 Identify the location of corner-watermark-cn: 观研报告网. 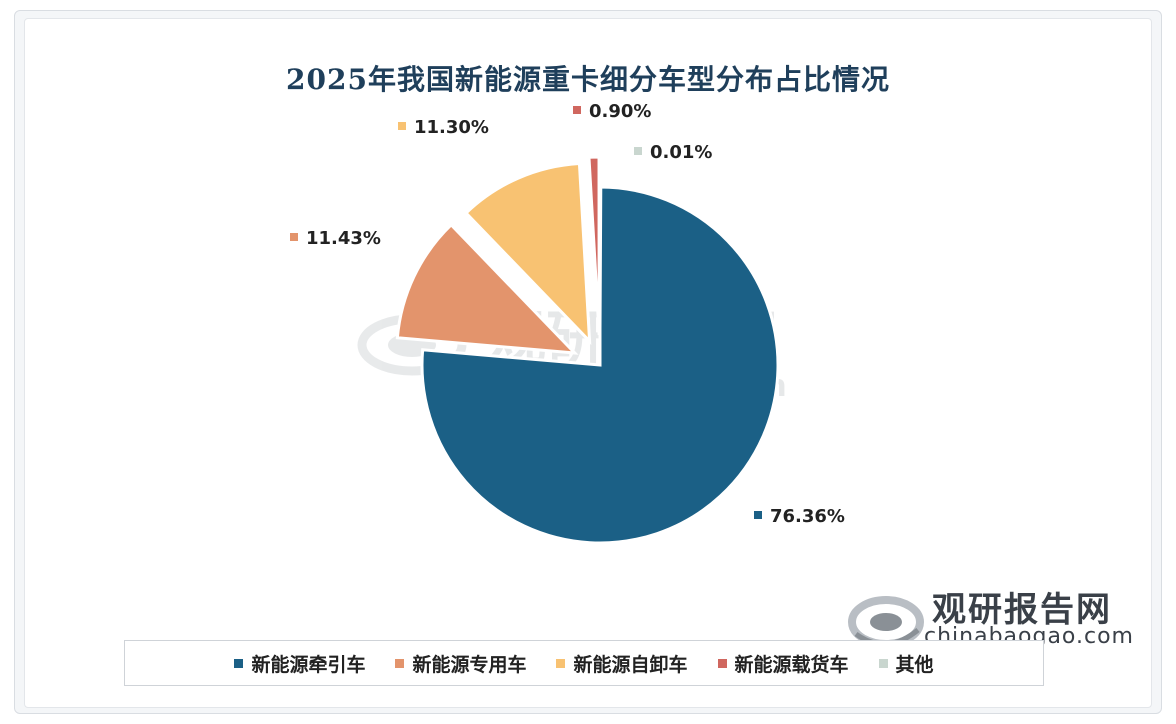
(1022, 610).